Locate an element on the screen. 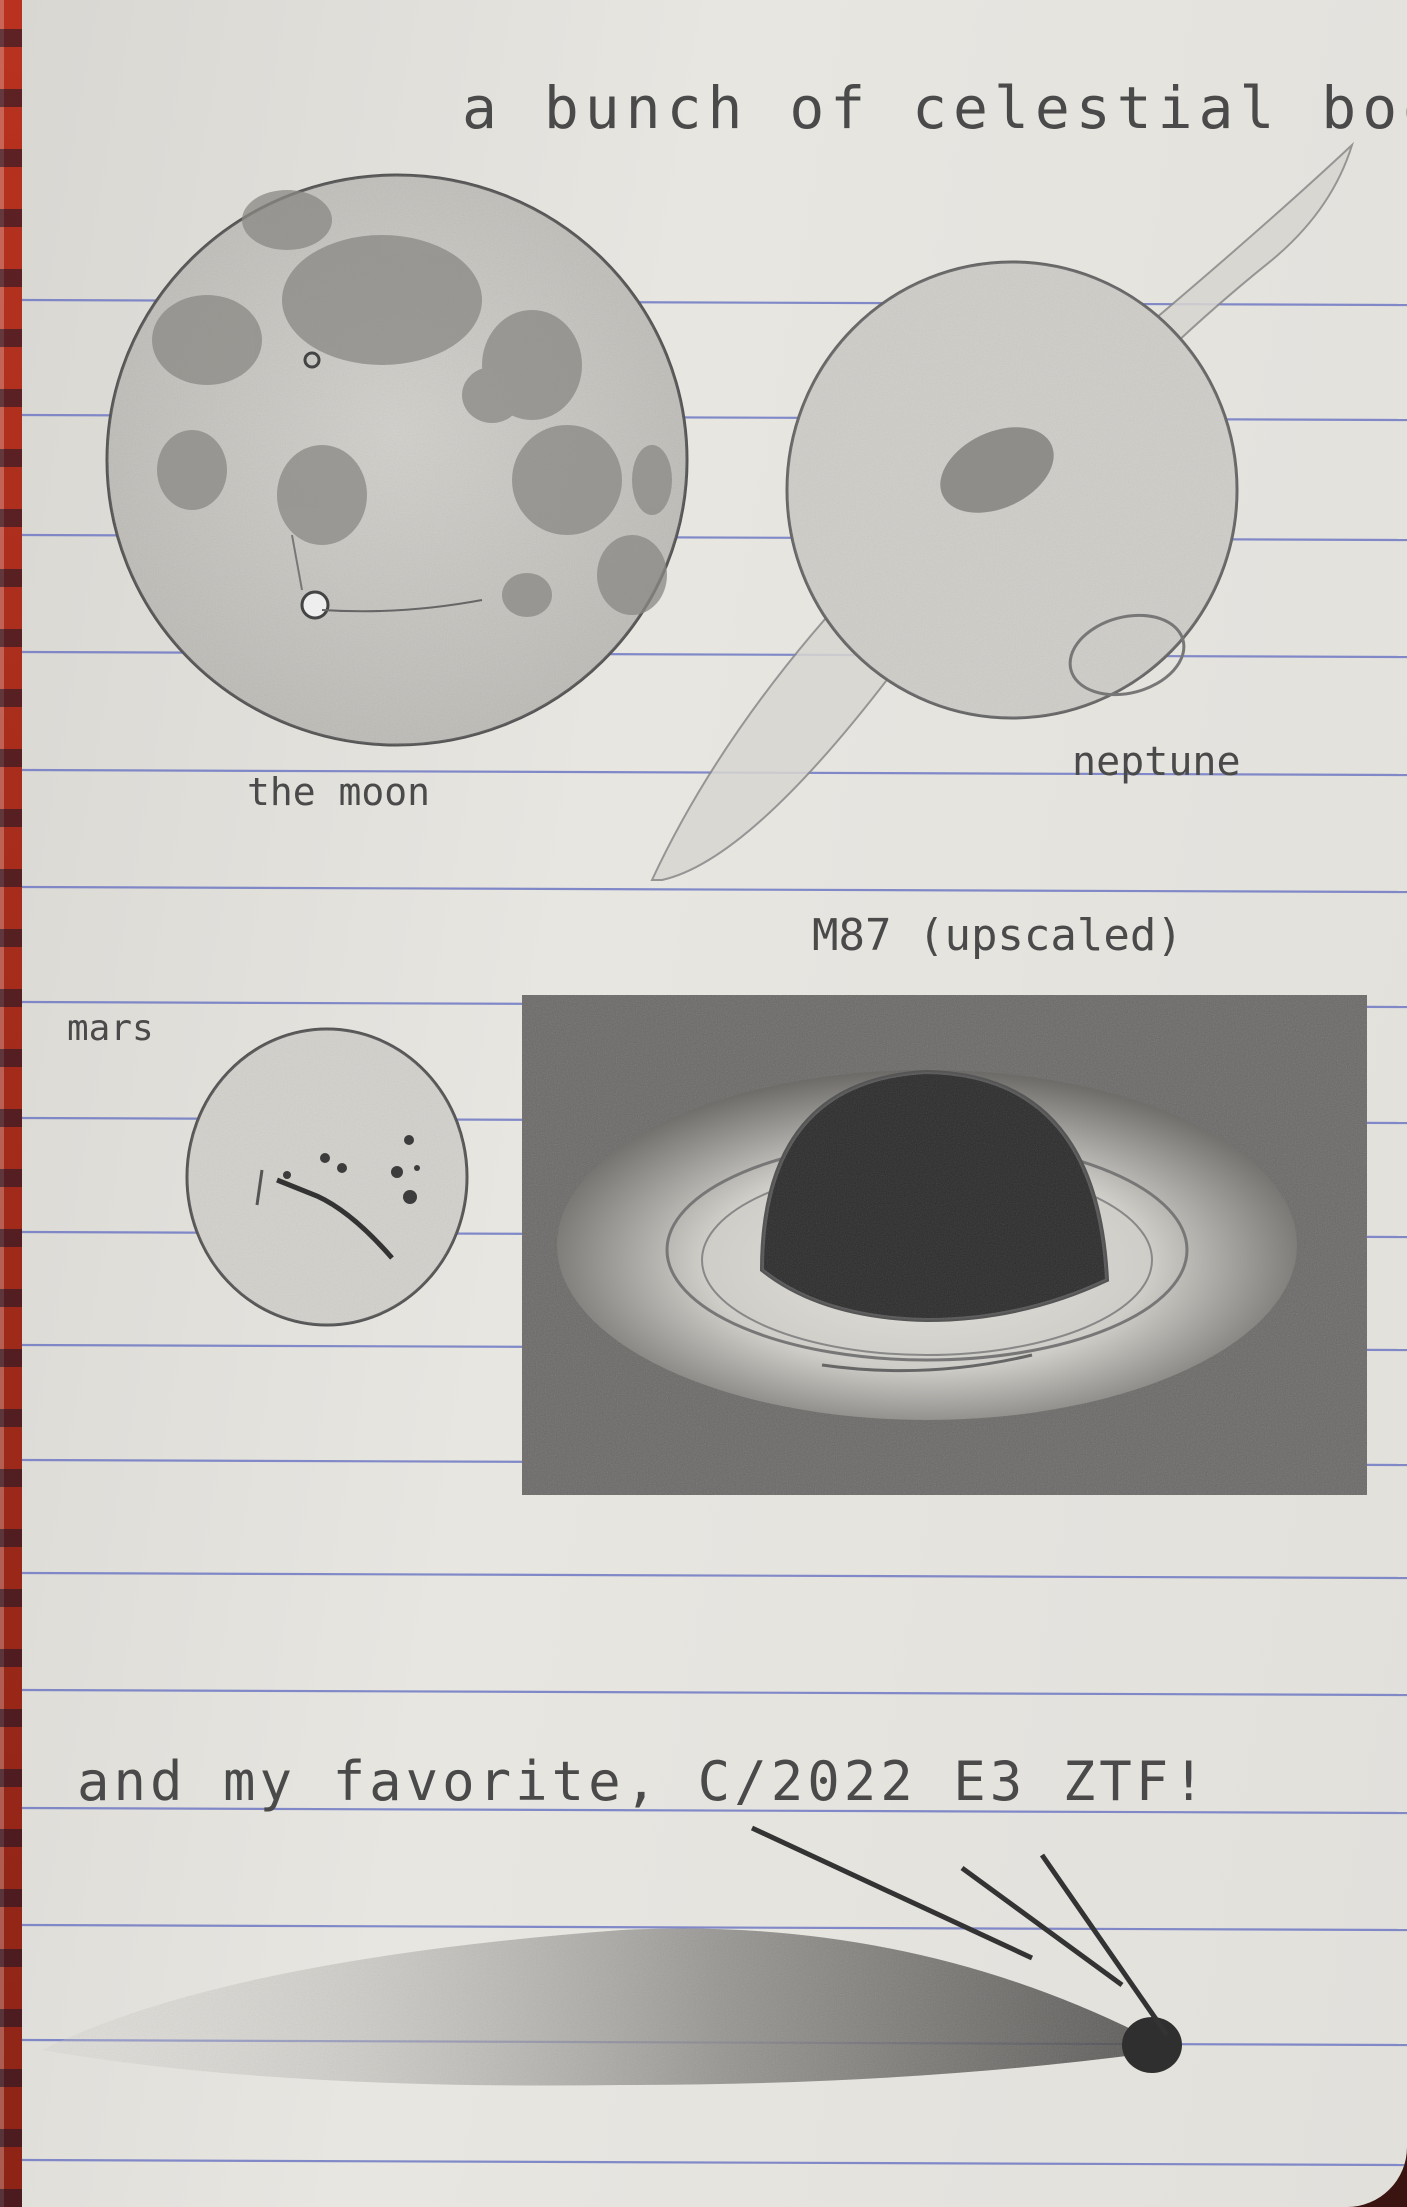 The image size is (1407, 2207). mars-label: mars is located at coordinates (110, 1028).